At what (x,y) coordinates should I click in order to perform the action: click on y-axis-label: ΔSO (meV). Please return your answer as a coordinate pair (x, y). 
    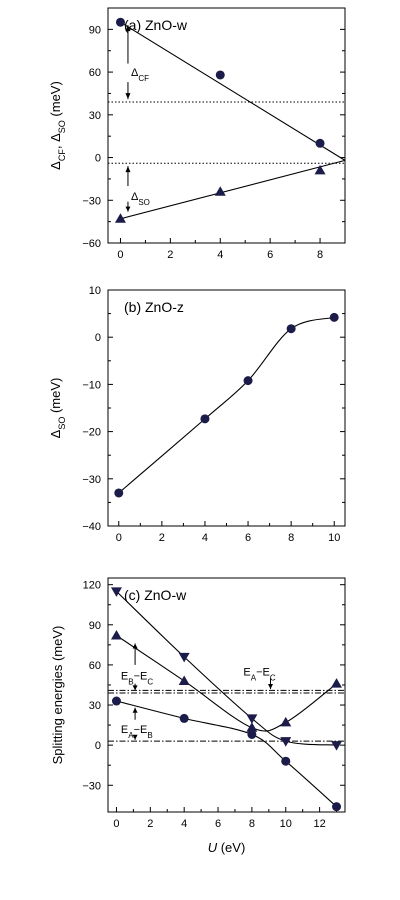
    Looking at the image, I should click on (57, 408).